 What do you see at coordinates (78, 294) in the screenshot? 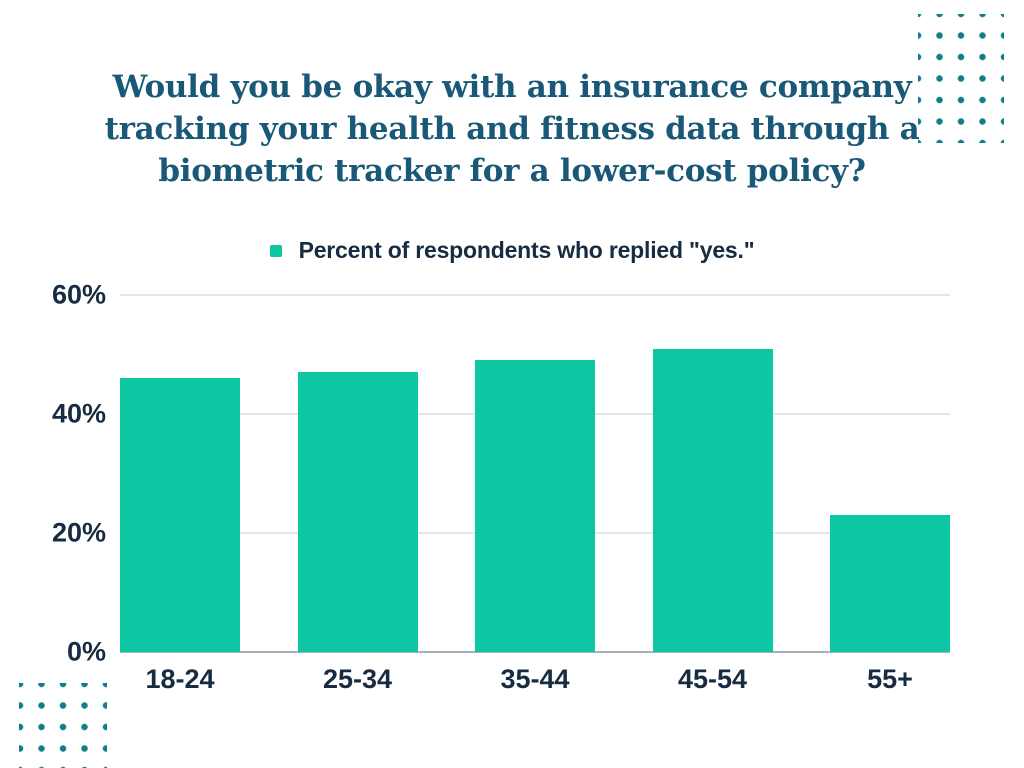
I see `y-axis-tick-label-60: 60%` at bounding box center [78, 294].